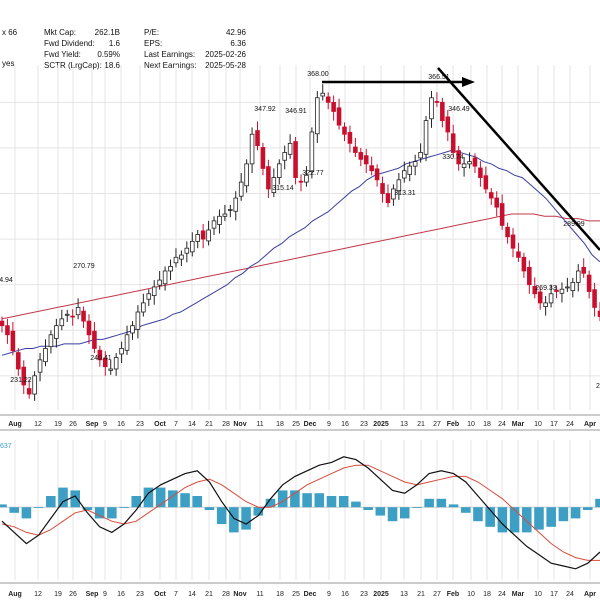 The height and width of the screenshot is (600, 600). I want to click on trendlines, so click(461, 159).